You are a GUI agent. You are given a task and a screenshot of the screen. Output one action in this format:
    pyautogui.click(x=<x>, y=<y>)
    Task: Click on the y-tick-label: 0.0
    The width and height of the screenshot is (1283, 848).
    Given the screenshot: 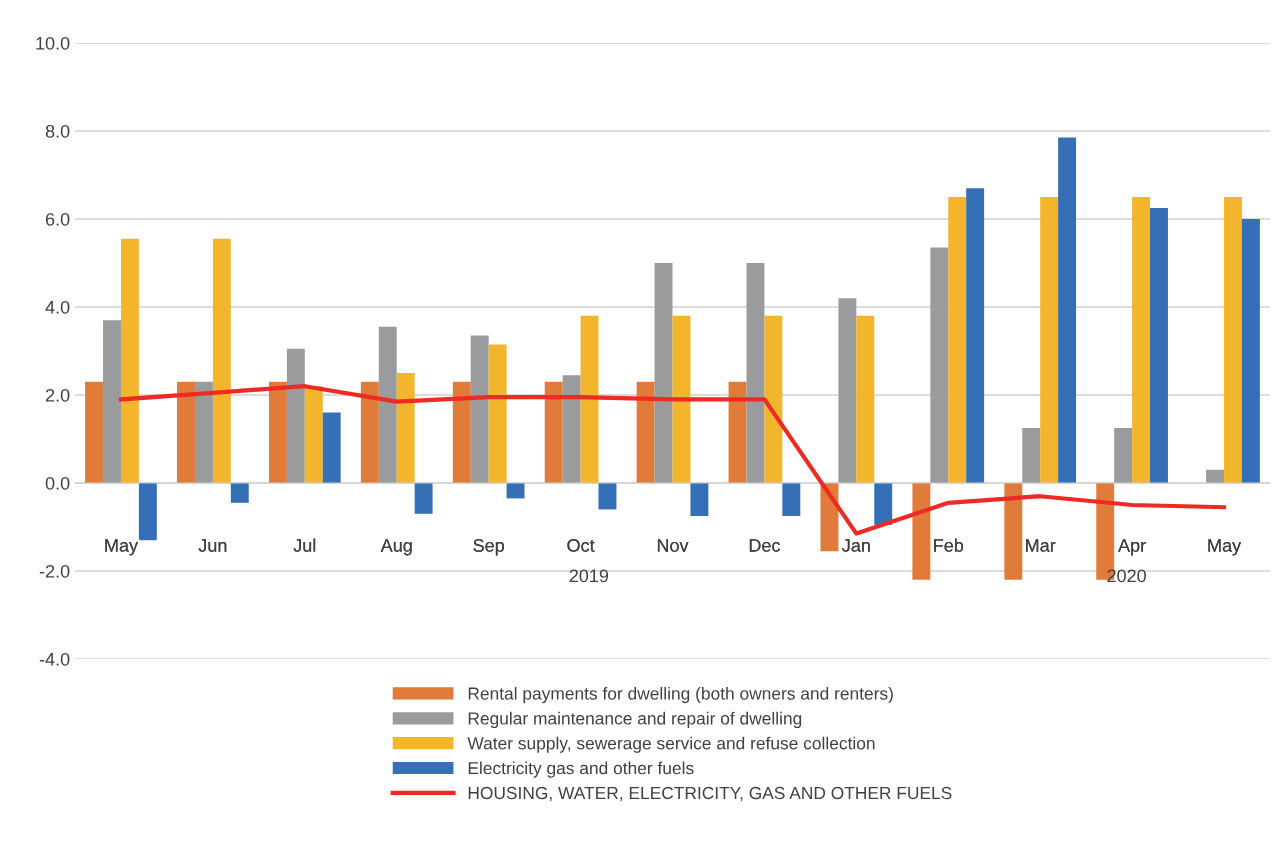 What is the action you would take?
    pyautogui.click(x=57, y=483)
    